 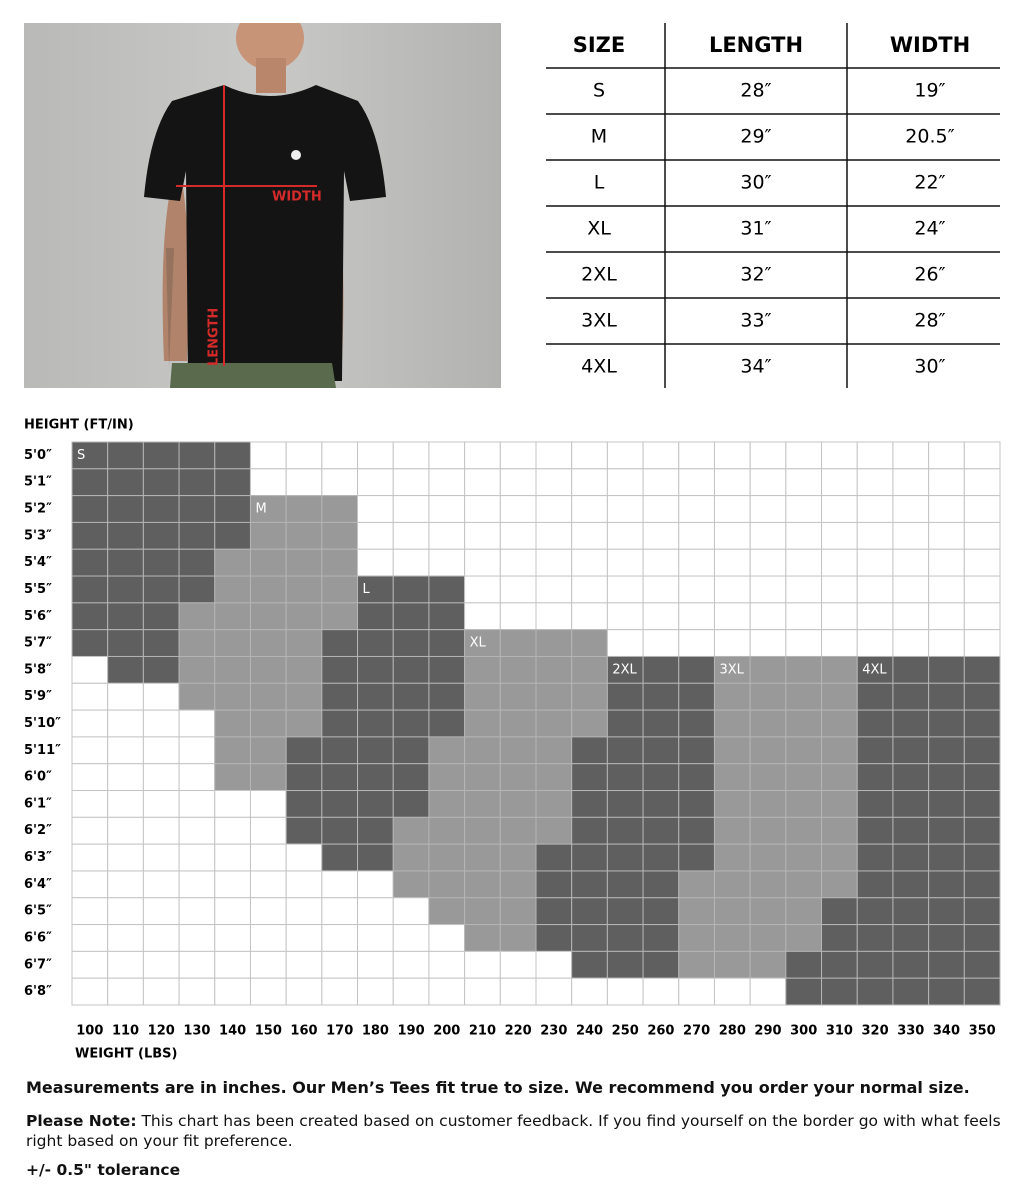 What do you see at coordinates (38, 535) in the screenshot?
I see `height-label: 5'3″` at bounding box center [38, 535].